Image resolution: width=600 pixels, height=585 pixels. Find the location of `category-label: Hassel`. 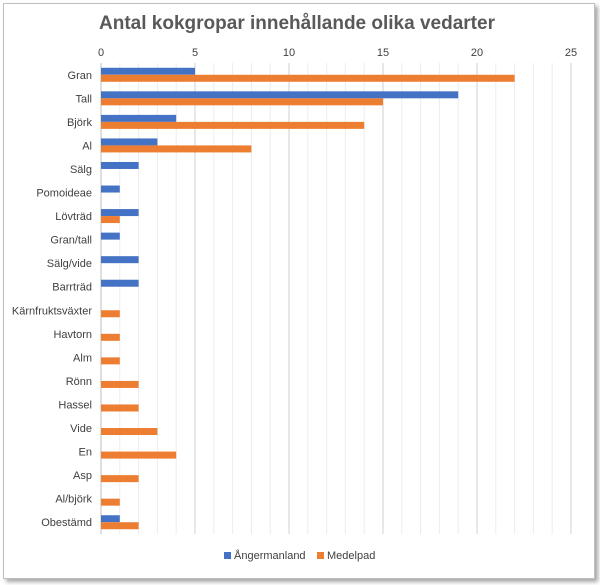

category-label: Hassel is located at coordinates (75, 405).